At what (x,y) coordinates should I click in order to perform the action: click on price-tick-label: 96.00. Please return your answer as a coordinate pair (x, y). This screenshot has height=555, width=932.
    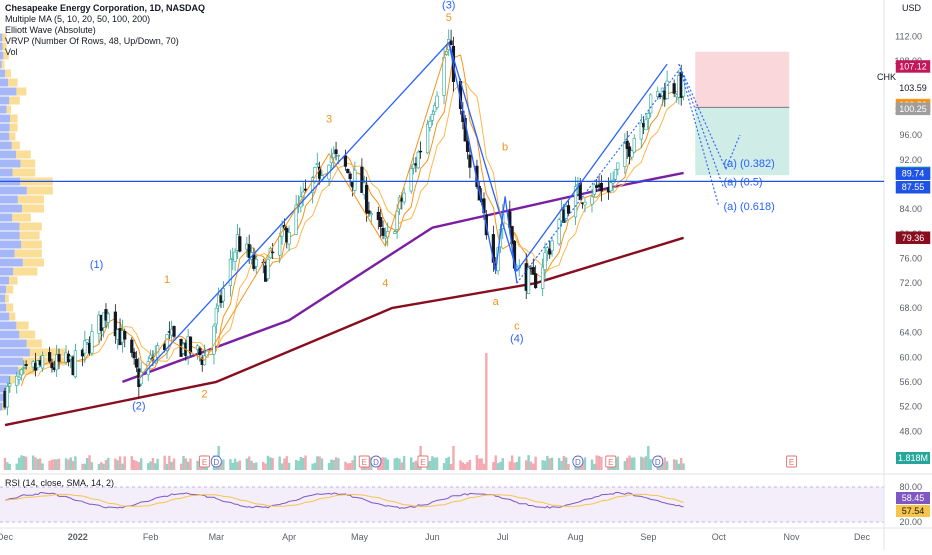
    Looking at the image, I should click on (910, 135).